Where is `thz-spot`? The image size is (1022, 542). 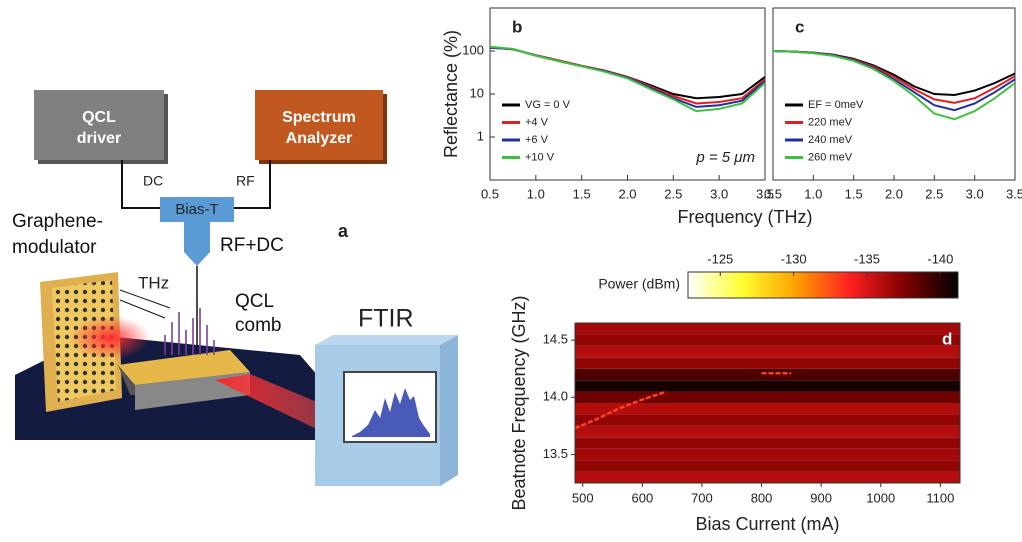
thz-spot is located at coordinates (110, 338).